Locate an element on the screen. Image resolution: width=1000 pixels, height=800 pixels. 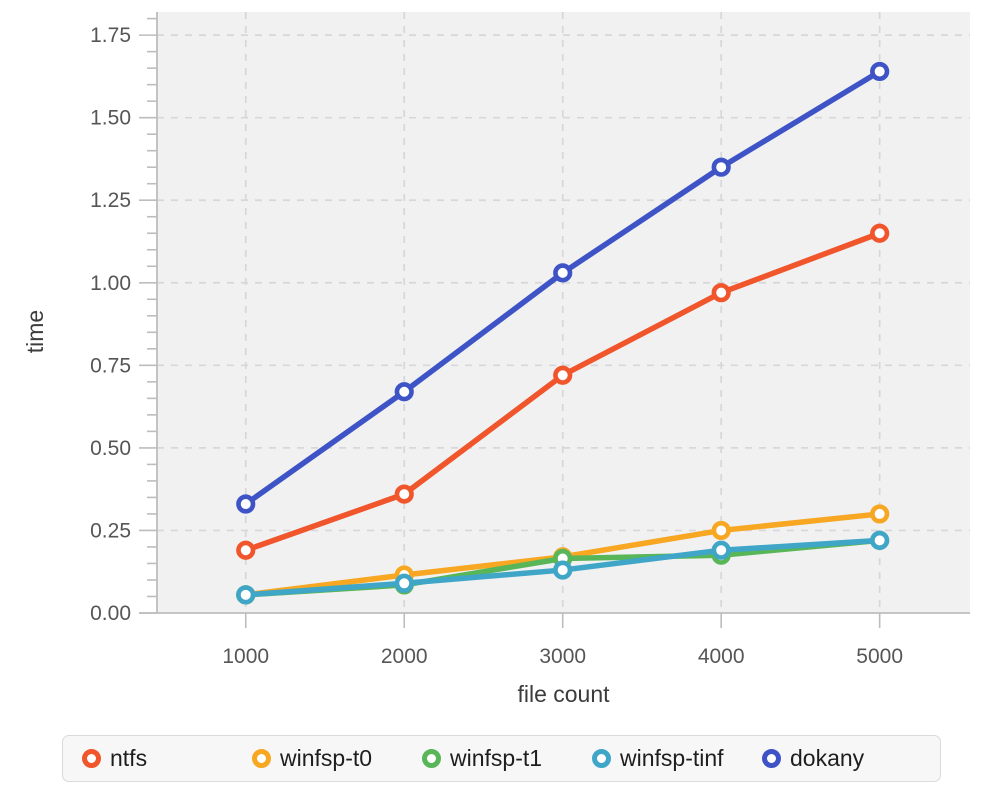
data-point-winfsp-tinf-2000 is located at coordinates (404, 583).